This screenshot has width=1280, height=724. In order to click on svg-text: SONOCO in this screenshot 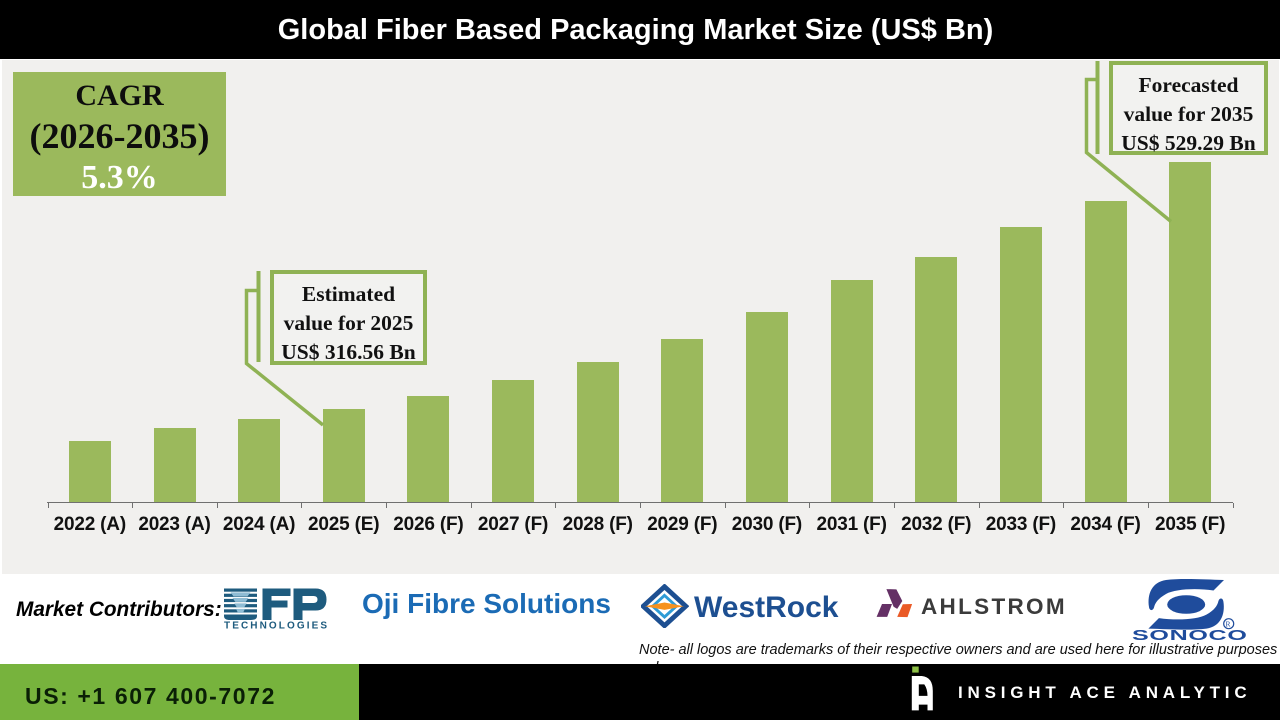, I will do `click(1190, 635)`.